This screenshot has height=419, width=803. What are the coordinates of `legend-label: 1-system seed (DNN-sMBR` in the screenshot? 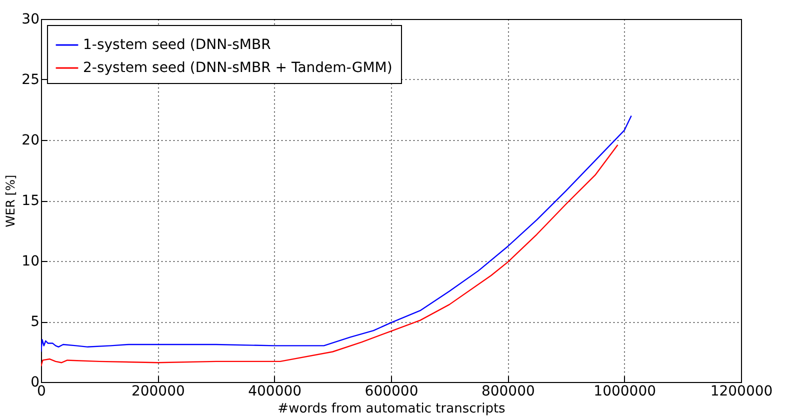 It's located at (177, 45).